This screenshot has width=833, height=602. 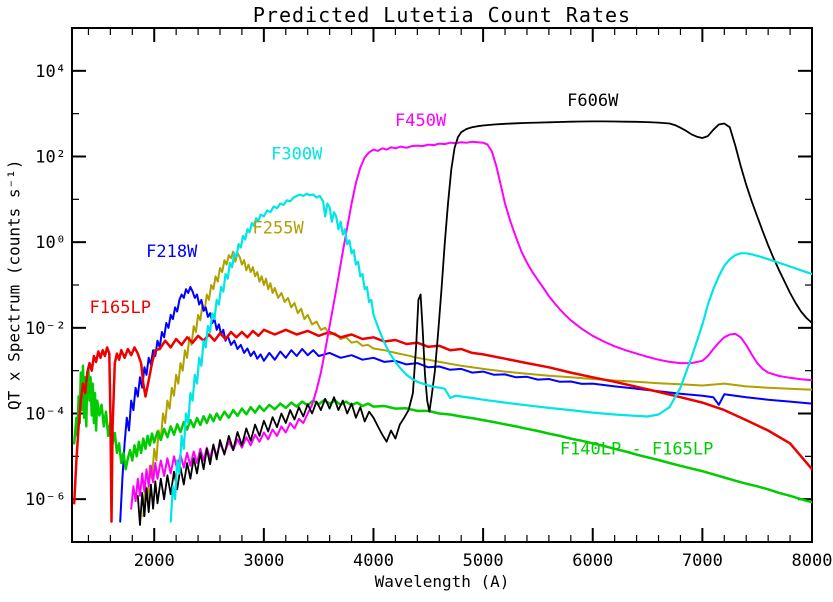 What do you see at coordinates (263, 561) in the screenshot?
I see `x-tick-label: 3000` at bounding box center [263, 561].